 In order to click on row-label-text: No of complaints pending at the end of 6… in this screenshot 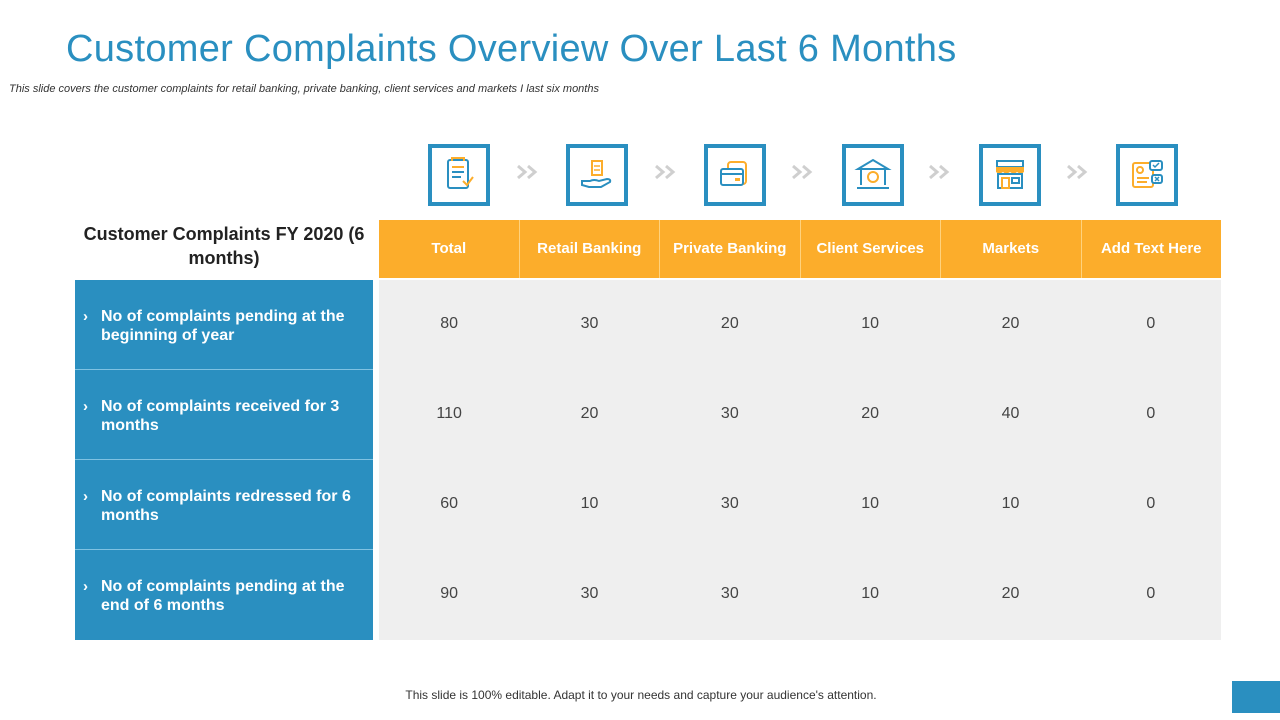, I will do `click(223, 596)`.